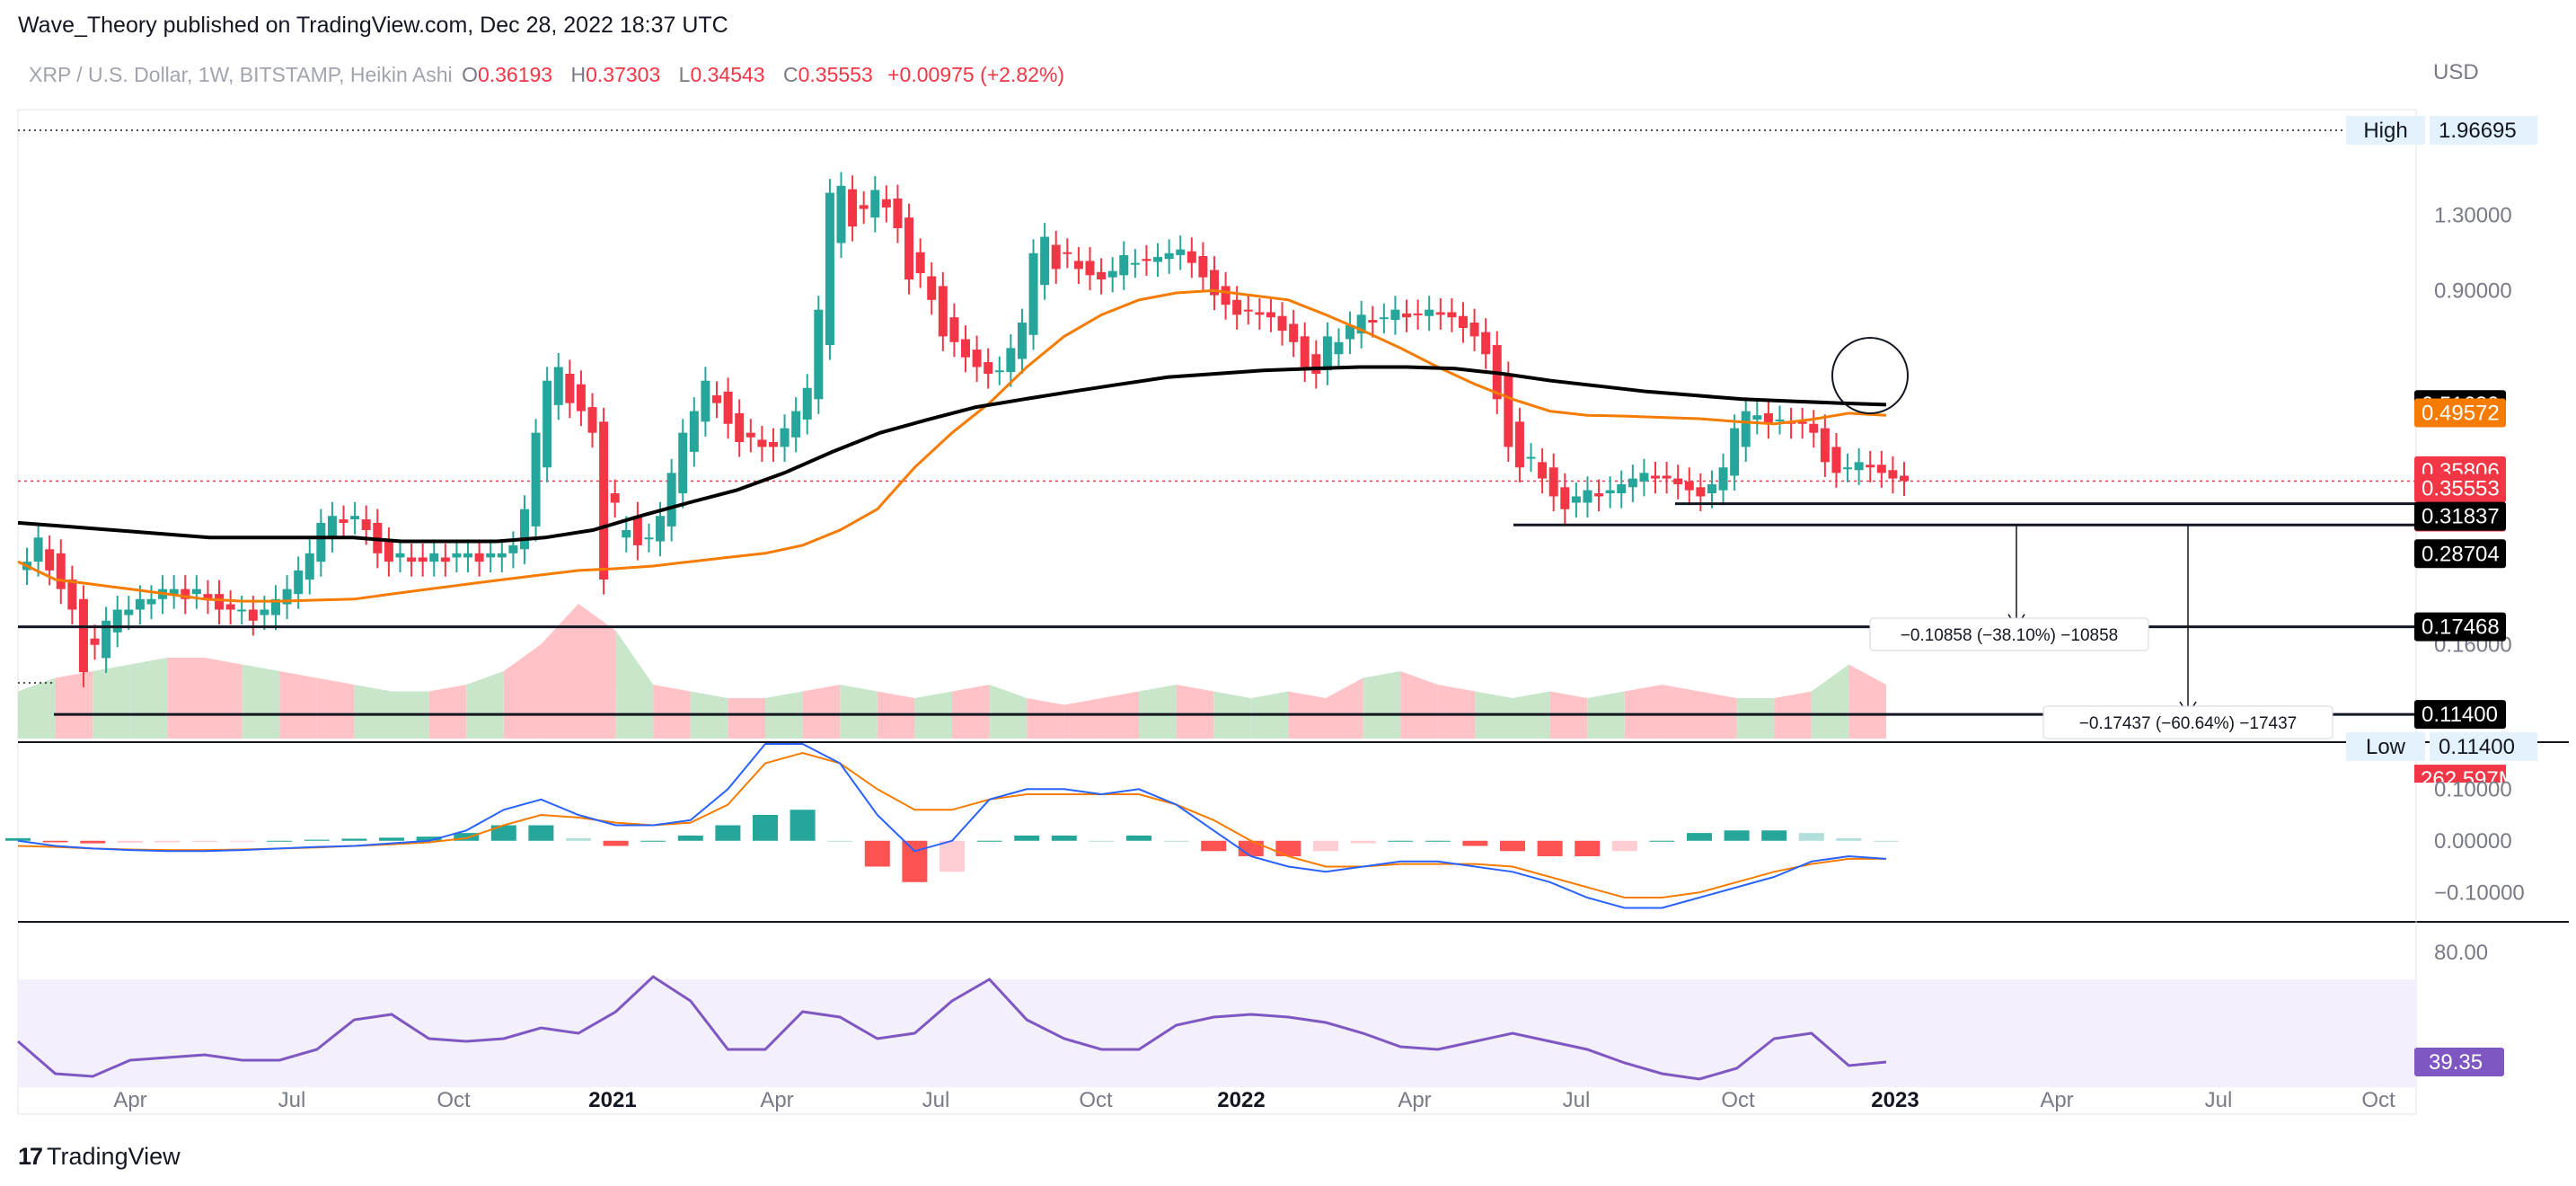 This screenshot has height=1186, width=2576. Describe the element at coordinates (727, 74) in the screenshot. I see `low-value: 0.34543` at that location.